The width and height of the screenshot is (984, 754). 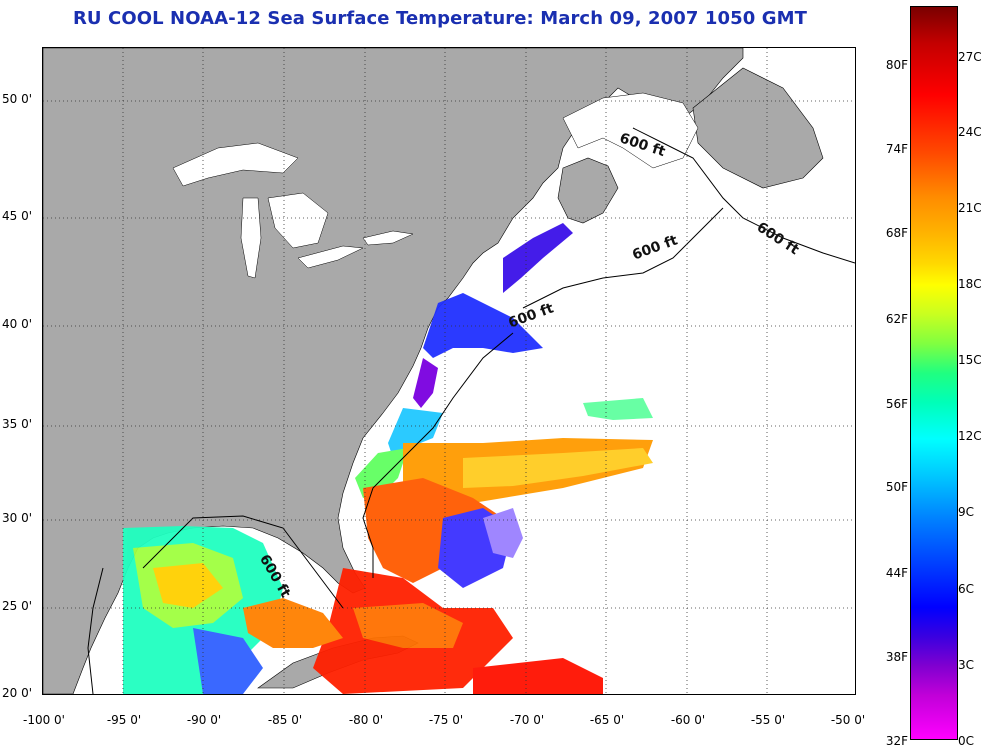 I want to click on x-tick-label: -70 0', so click(x=527, y=720).